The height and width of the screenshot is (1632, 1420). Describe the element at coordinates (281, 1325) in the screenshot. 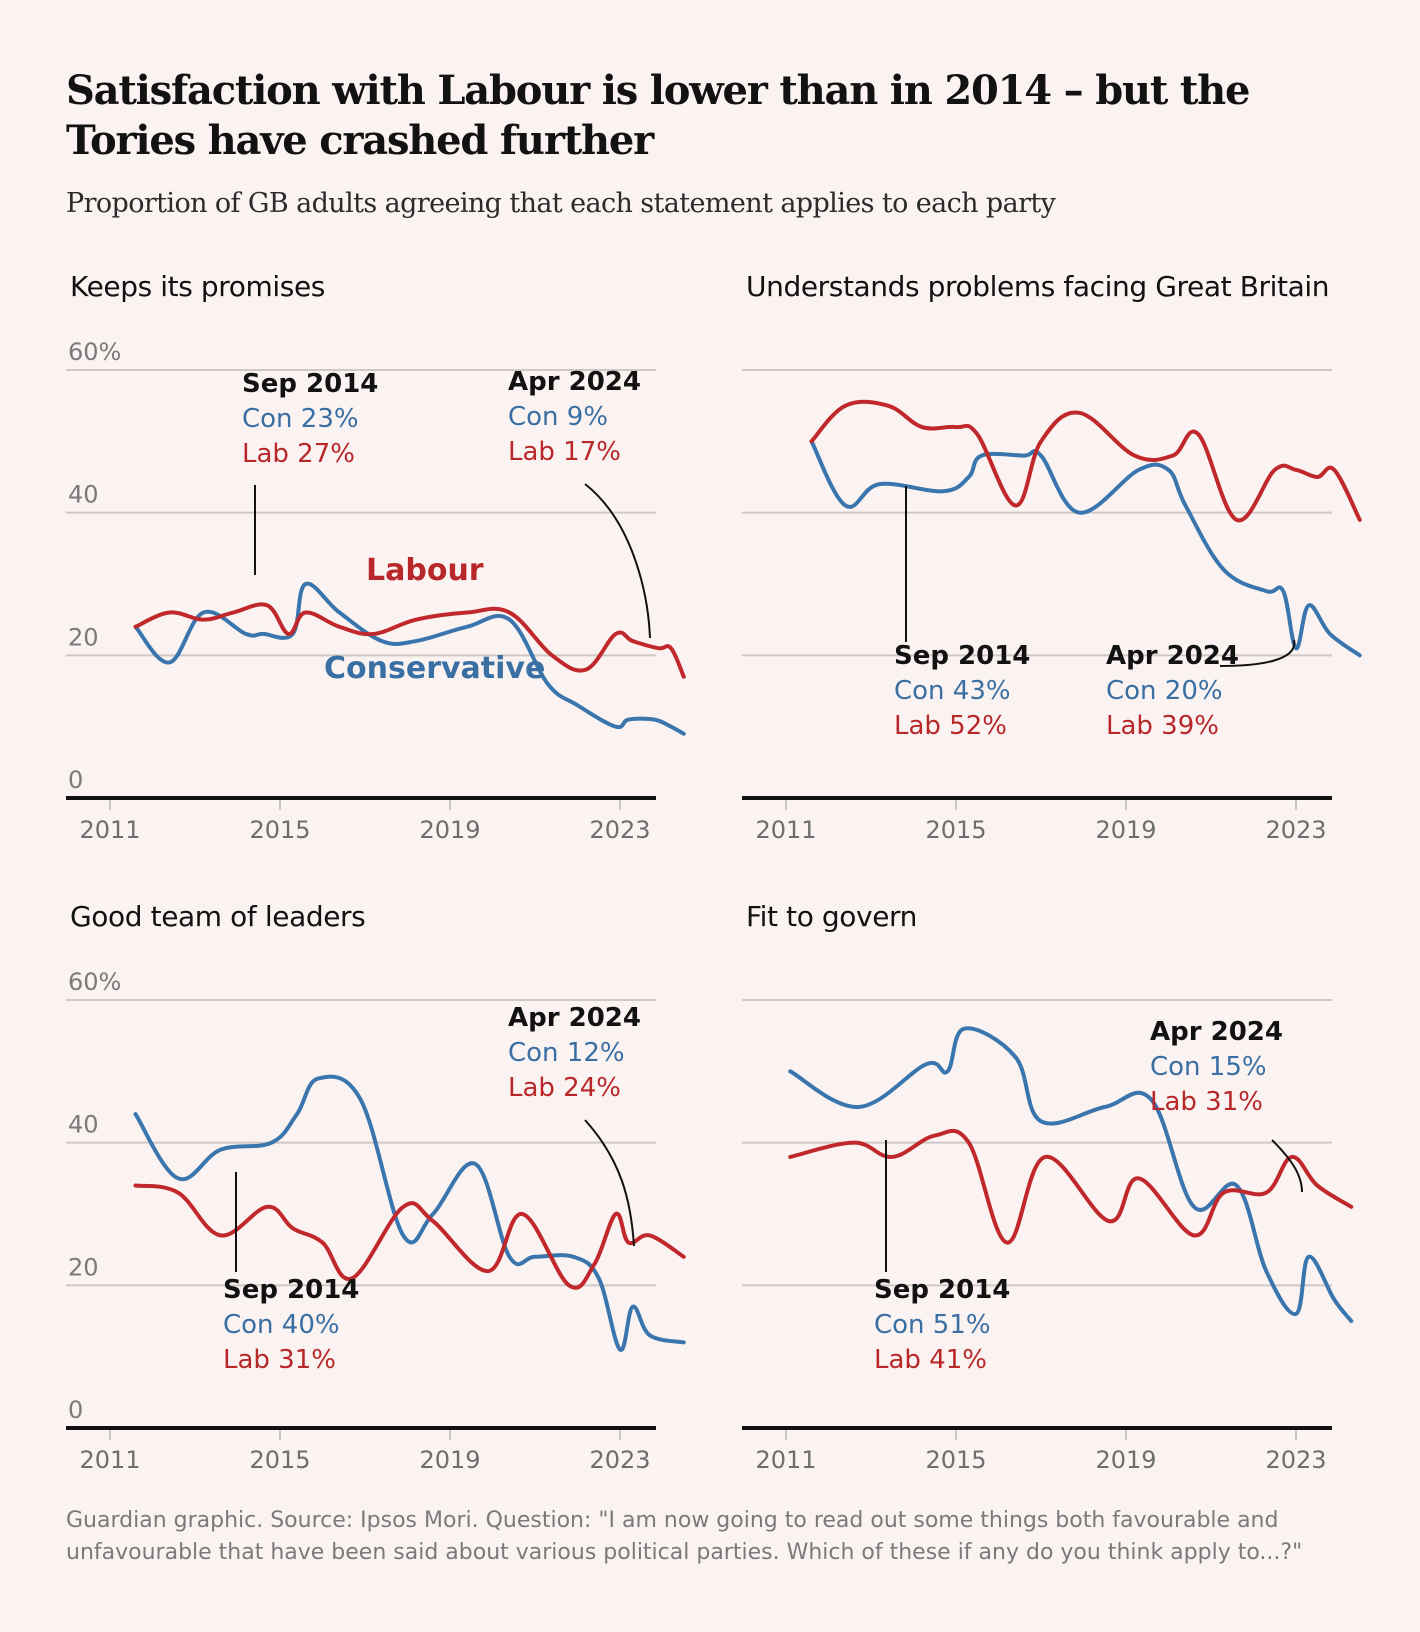

I see `annotation-con-value: Con 40%` at that location.